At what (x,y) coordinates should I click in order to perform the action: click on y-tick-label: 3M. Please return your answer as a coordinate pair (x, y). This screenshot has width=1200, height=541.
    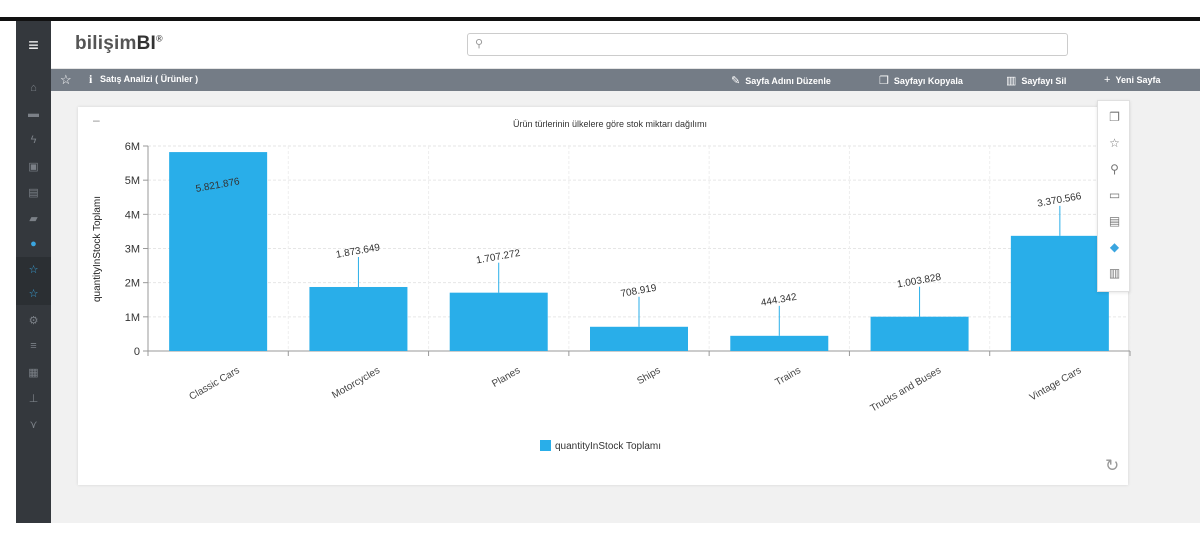
    Looking at the image, I should click on (132, 250).